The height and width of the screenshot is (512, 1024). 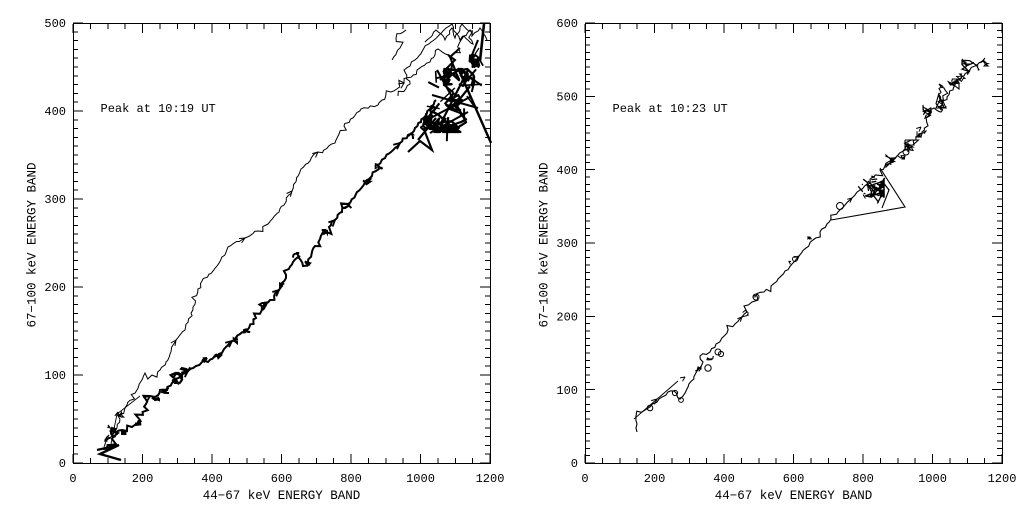 What do you see at coordinates (158, 109) in the screenshot?
I see `svg-text: Peak at 10:19 UT` at bounding box center [158, 109].